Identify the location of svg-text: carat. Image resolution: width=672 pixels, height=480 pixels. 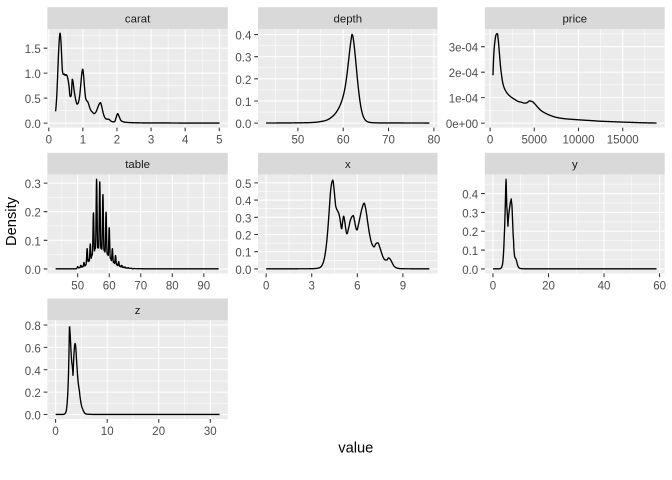
(138, 20).